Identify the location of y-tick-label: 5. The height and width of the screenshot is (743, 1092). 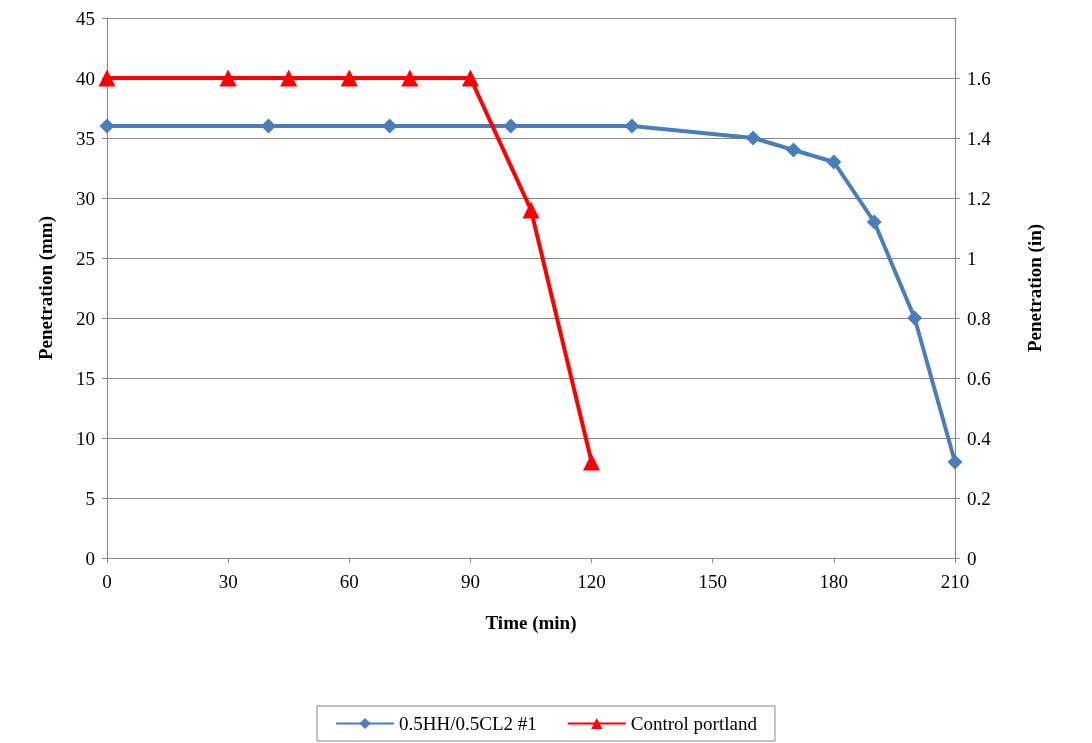
(90, 498).